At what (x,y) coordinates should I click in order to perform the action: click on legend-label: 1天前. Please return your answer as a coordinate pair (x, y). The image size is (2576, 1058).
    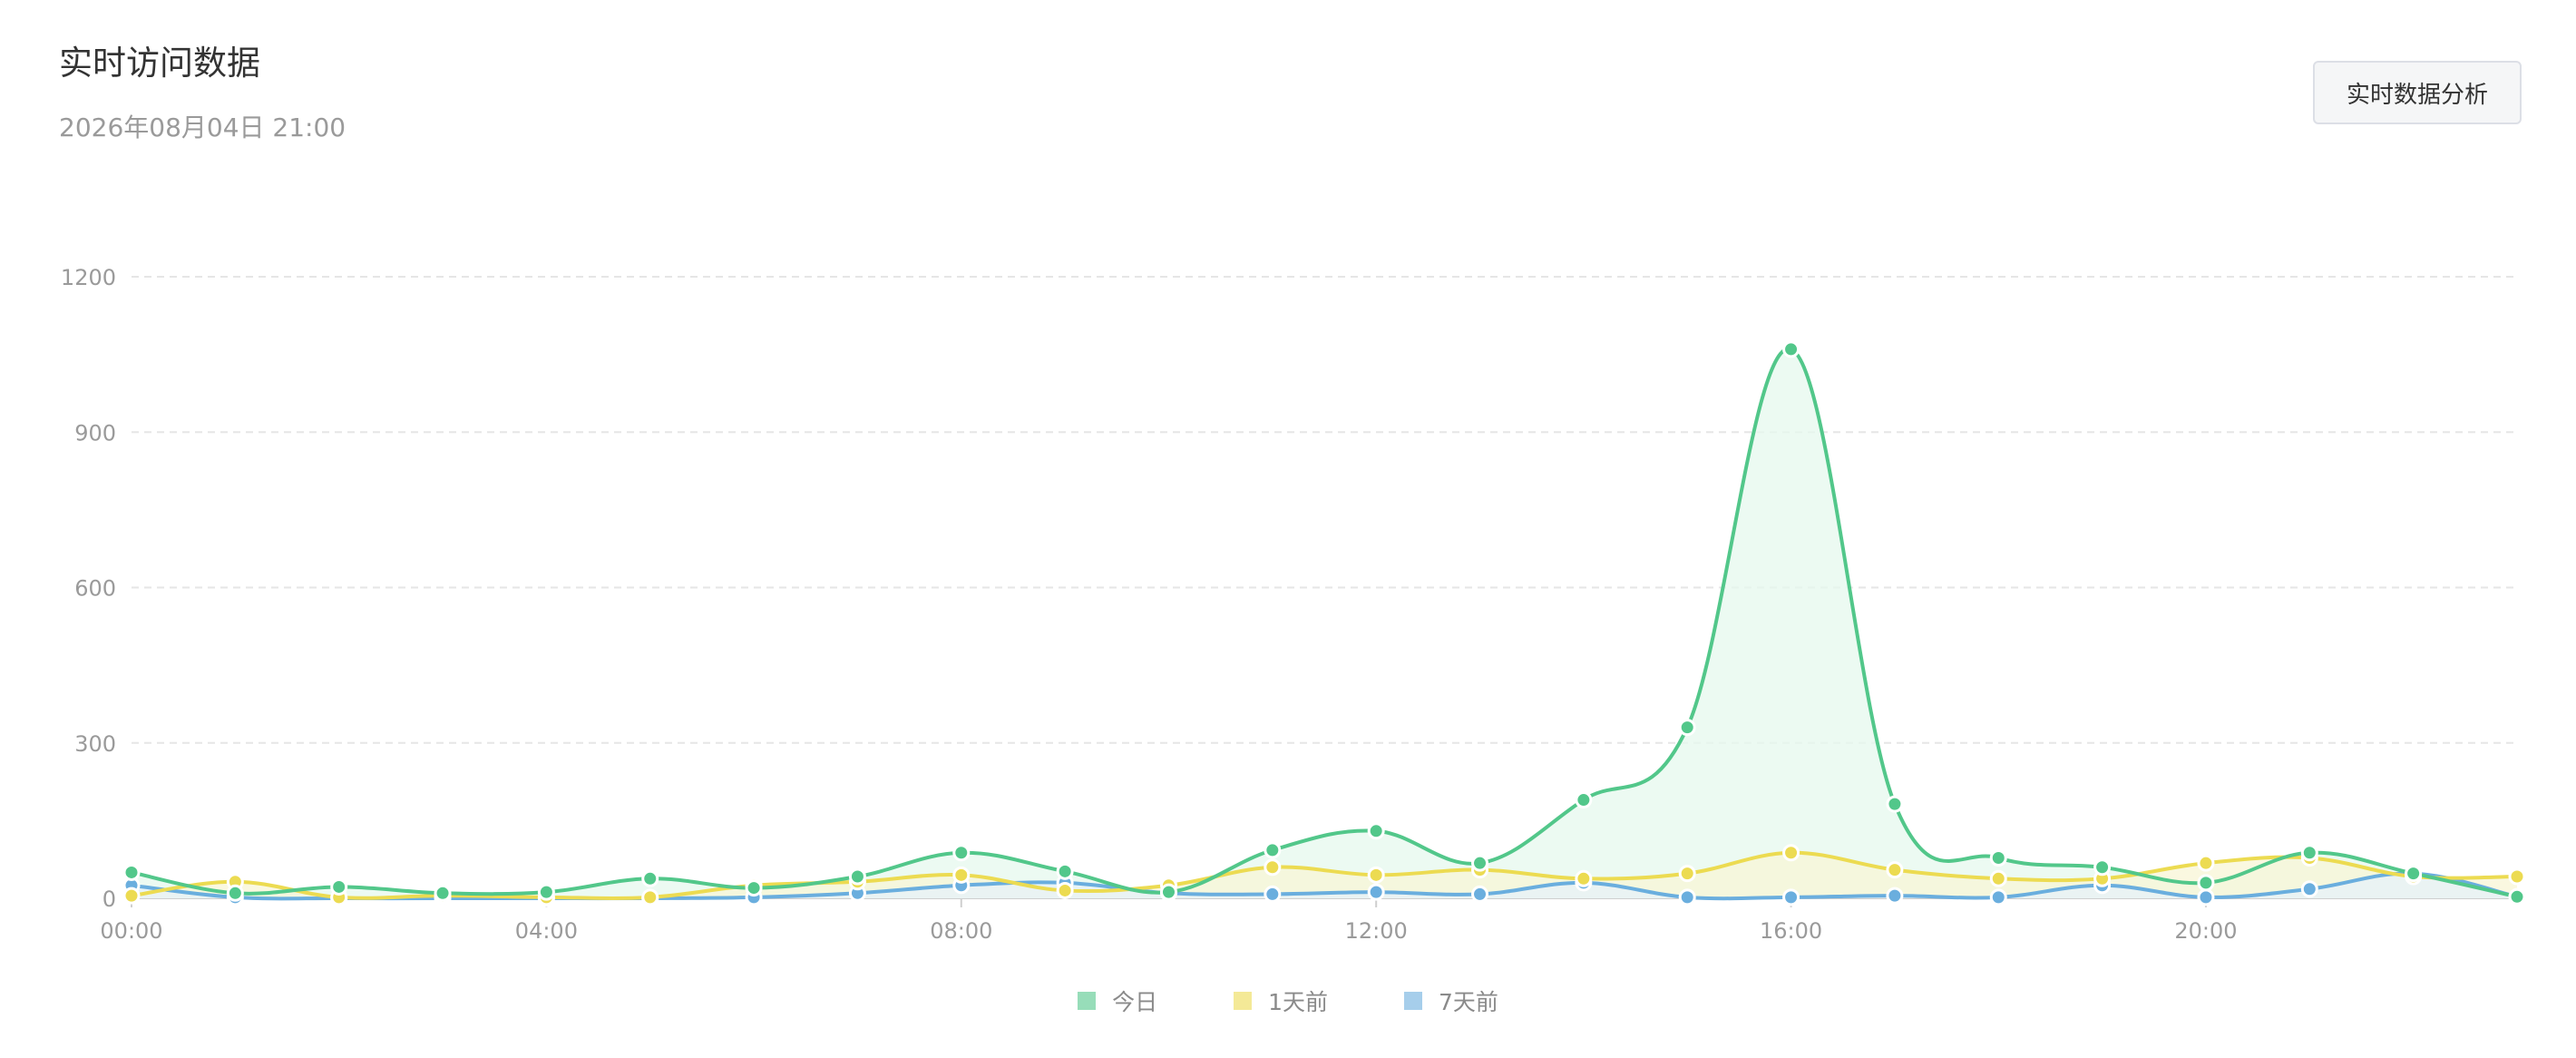
    Looking at the image, I should click on (1298, 1002).